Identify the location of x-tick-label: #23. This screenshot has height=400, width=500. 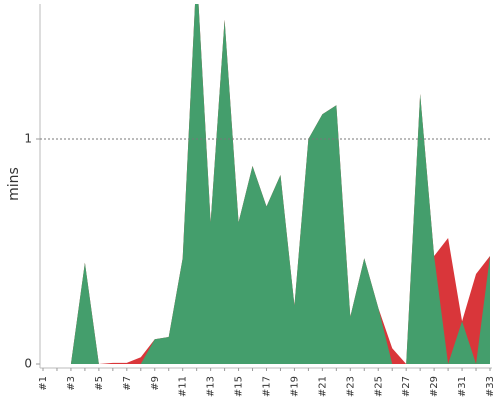
(350, 386).